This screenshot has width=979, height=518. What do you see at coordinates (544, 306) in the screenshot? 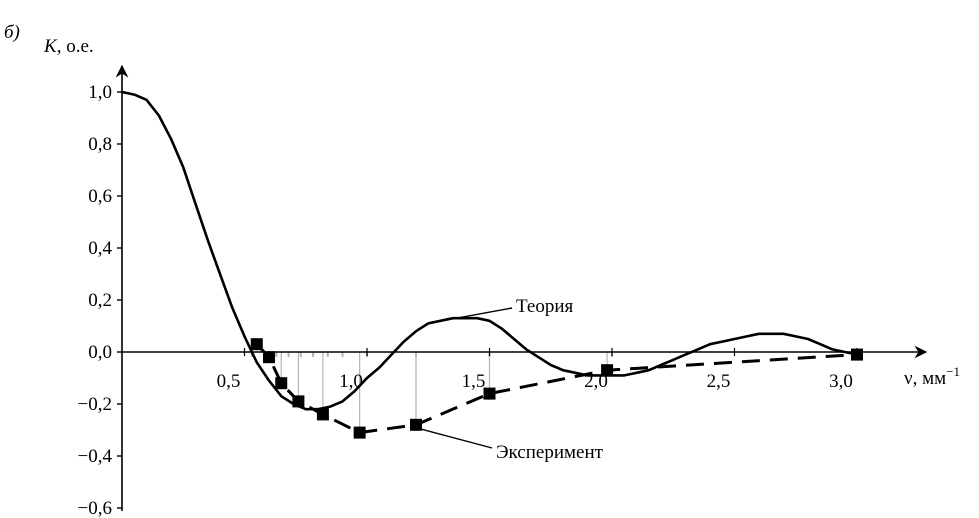
I see `annotation-theory: Теория` at bounding box center [544, 306].